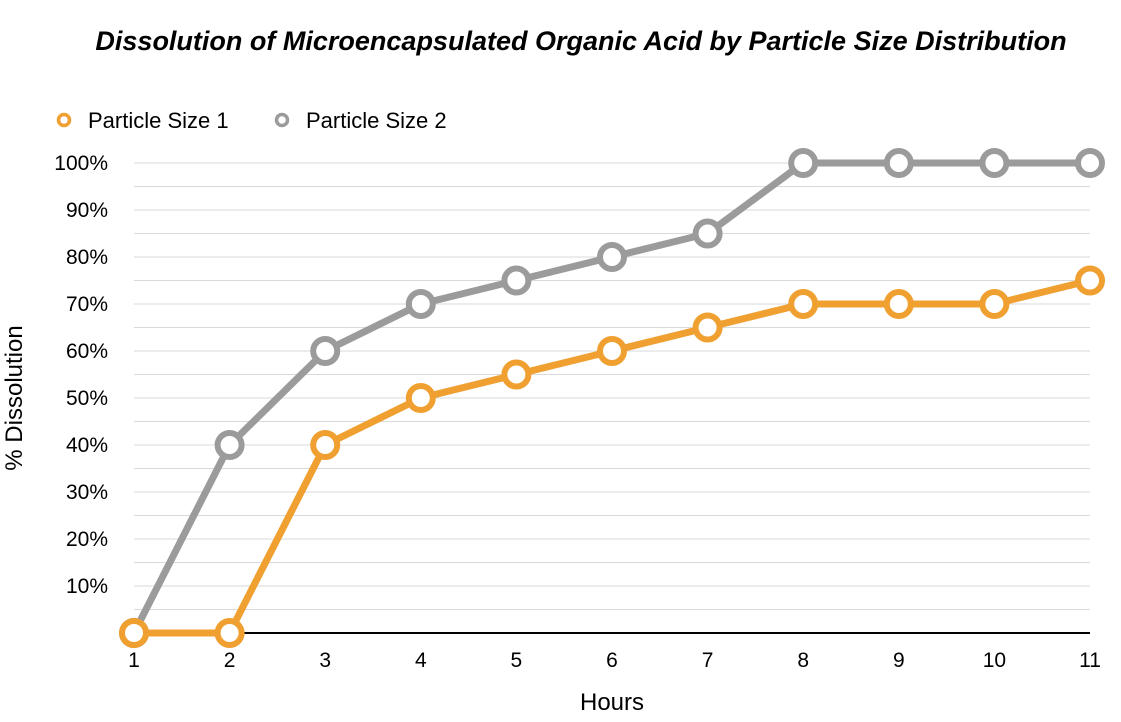 The image size is (1121, 722). What do you see at coordinates (325, 660) in the screenshot?
I see `x-tick-label: 3` at bounding box center [325, 660].